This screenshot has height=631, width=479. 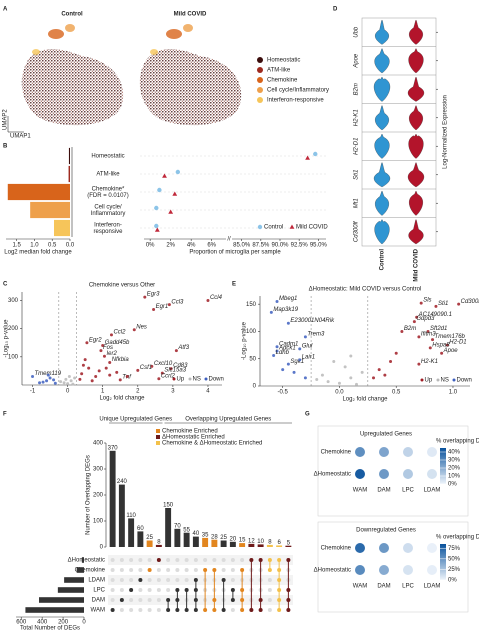 I want to click on matrix-row-band, so click(x=200, y=600).